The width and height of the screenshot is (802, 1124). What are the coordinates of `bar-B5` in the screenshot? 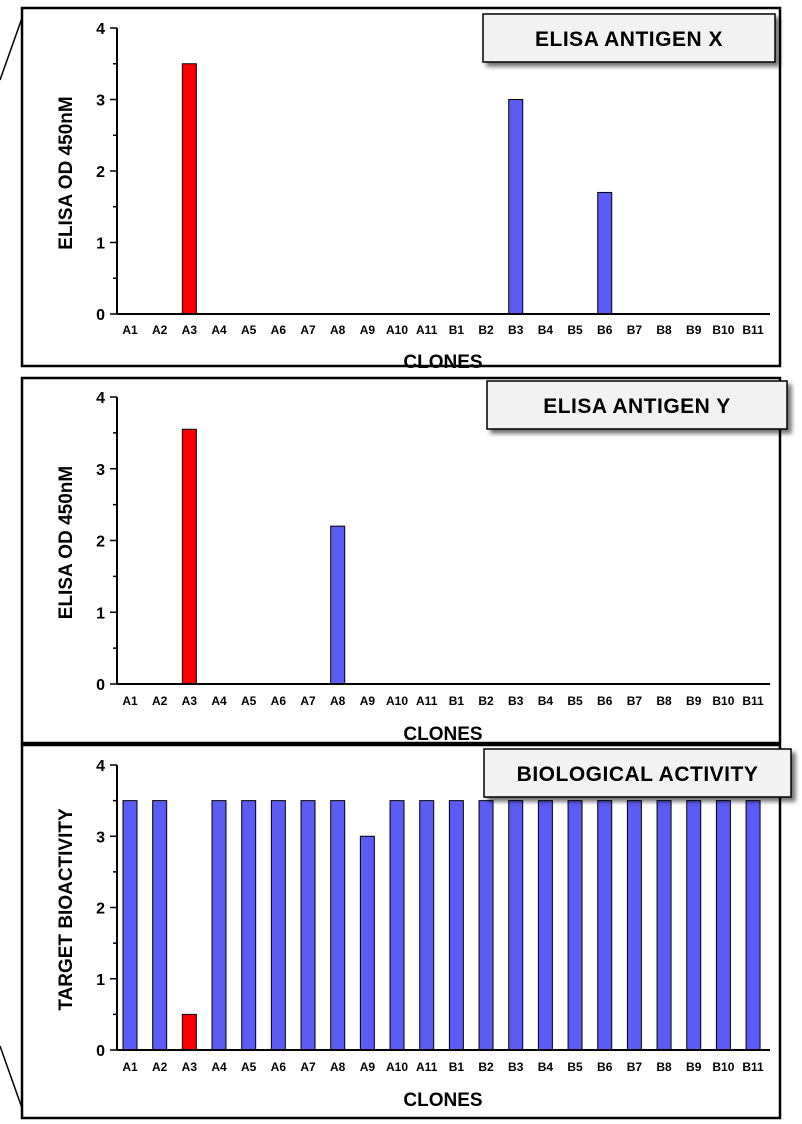 It's located at (575, 925).